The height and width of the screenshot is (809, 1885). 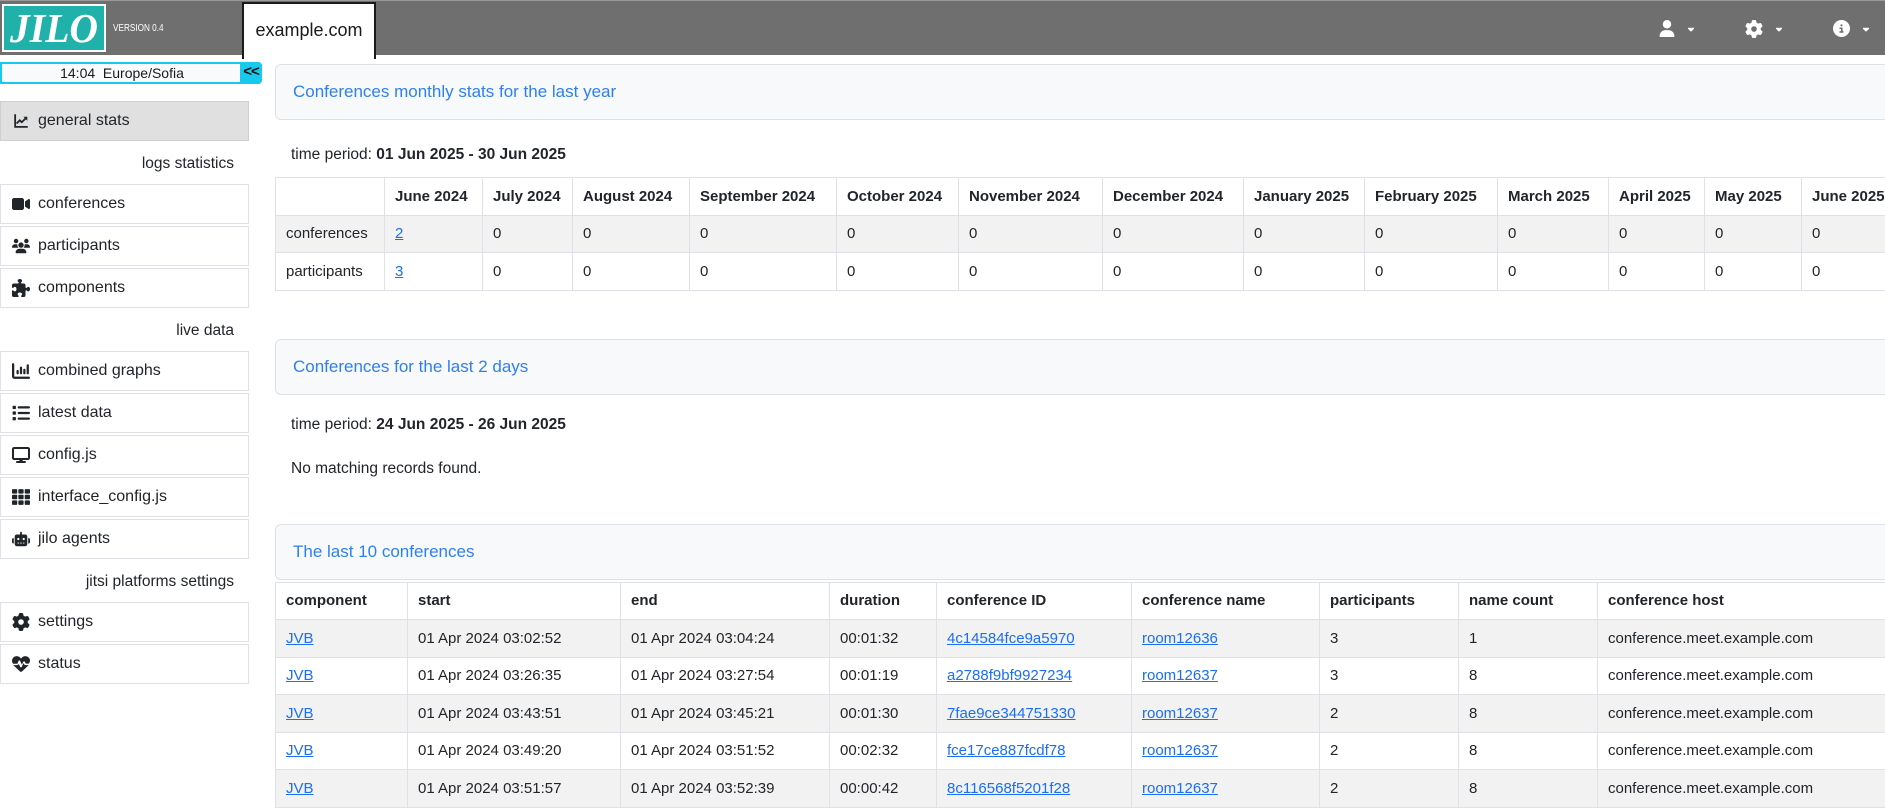 I want to click on svg-text: JILO, so click(x=53, y=28).